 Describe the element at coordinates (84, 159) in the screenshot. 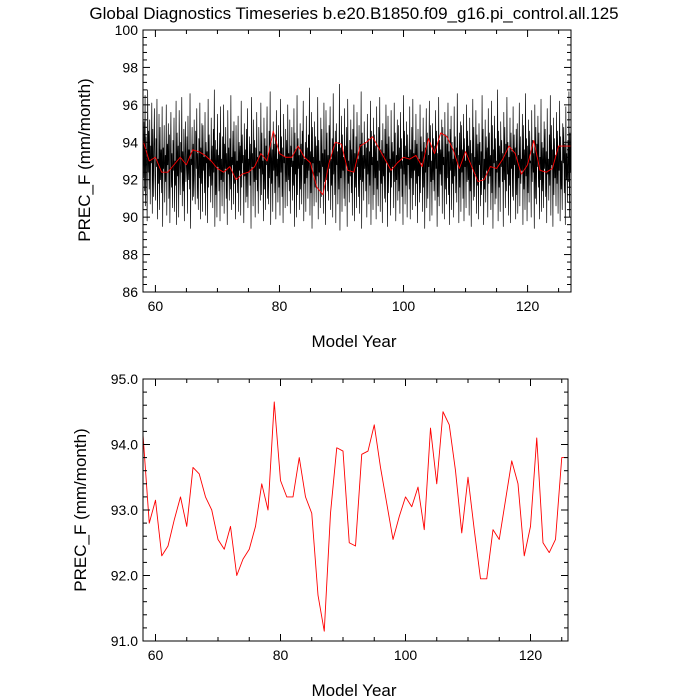

I see `top-y-axis-label: PREC_F (mm/month)` at that location.